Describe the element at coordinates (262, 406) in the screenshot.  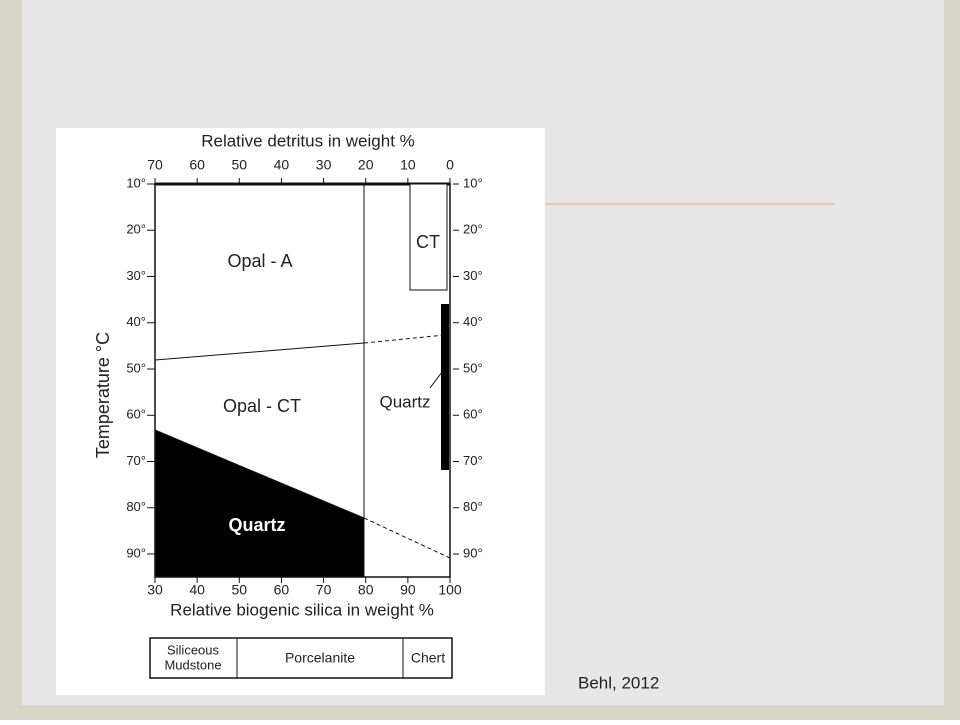
I see `region-label: Opal - CT` at that location.